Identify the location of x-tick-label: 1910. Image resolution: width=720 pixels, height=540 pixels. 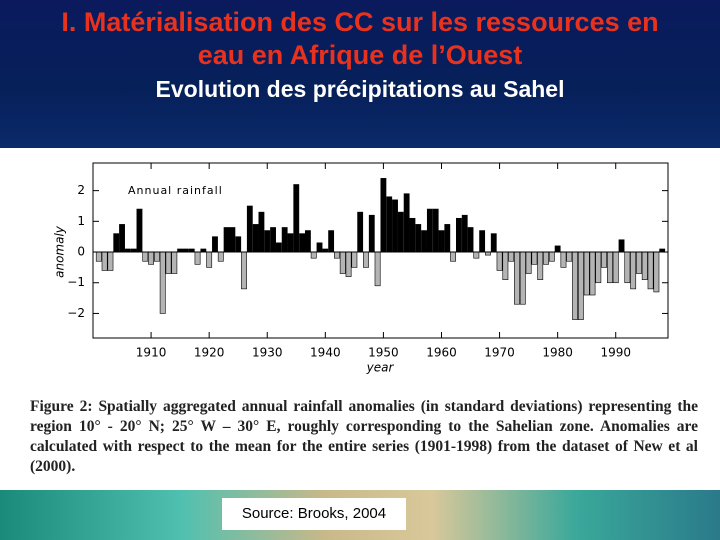
(151, 353).